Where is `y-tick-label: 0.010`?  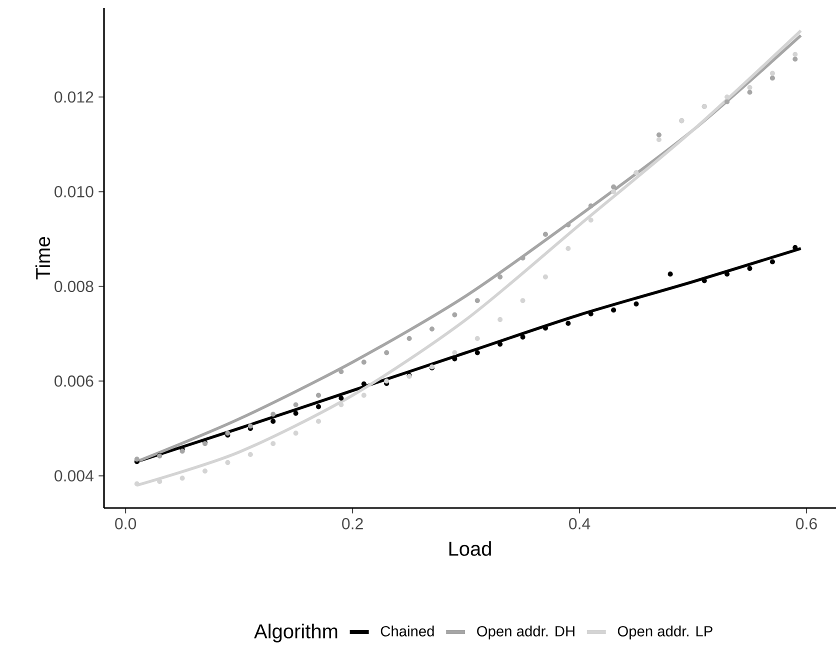
y-tick-label: 0.010 is located at coordinates (74, 192).